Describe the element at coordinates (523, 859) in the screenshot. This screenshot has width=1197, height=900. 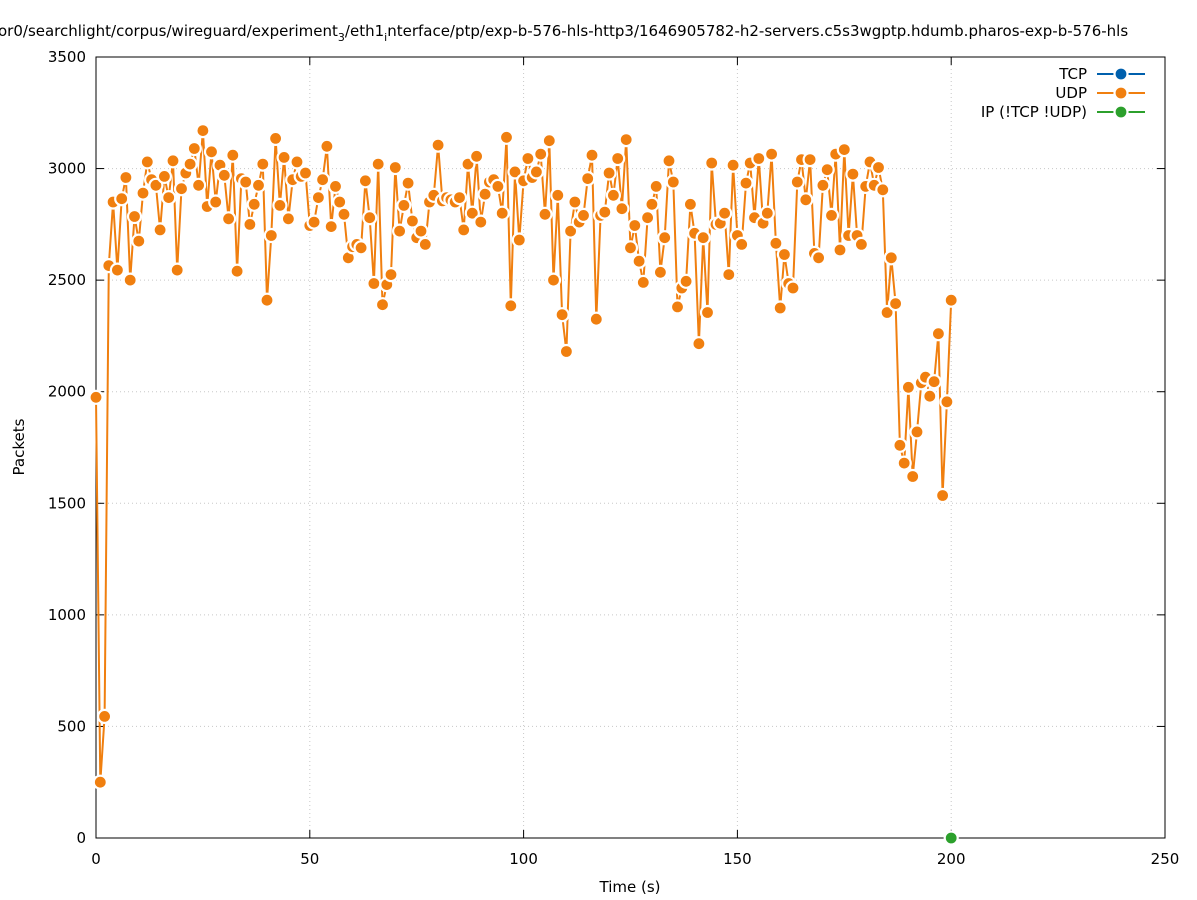
I see `x-tick-label: 100` at that location.